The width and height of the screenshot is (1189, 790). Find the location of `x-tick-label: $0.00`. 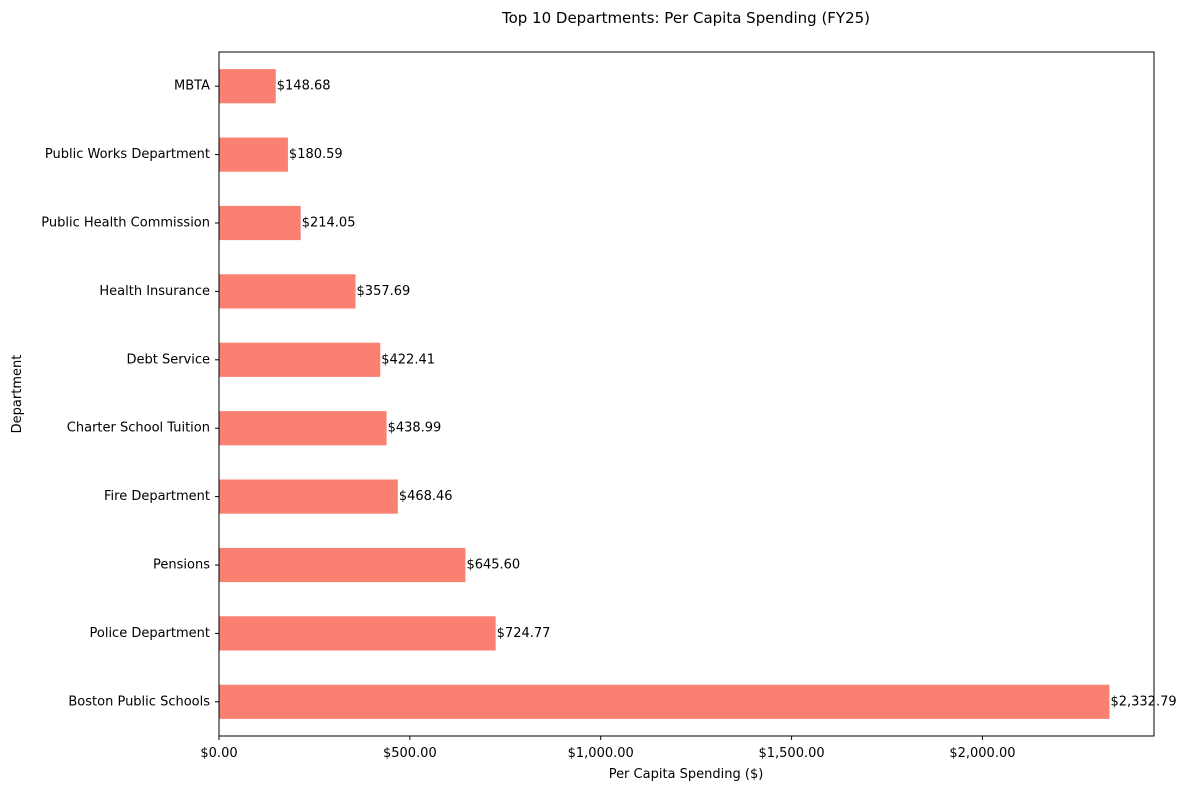

x-tick-label: $0.00 is located at coordinates (218, 753).